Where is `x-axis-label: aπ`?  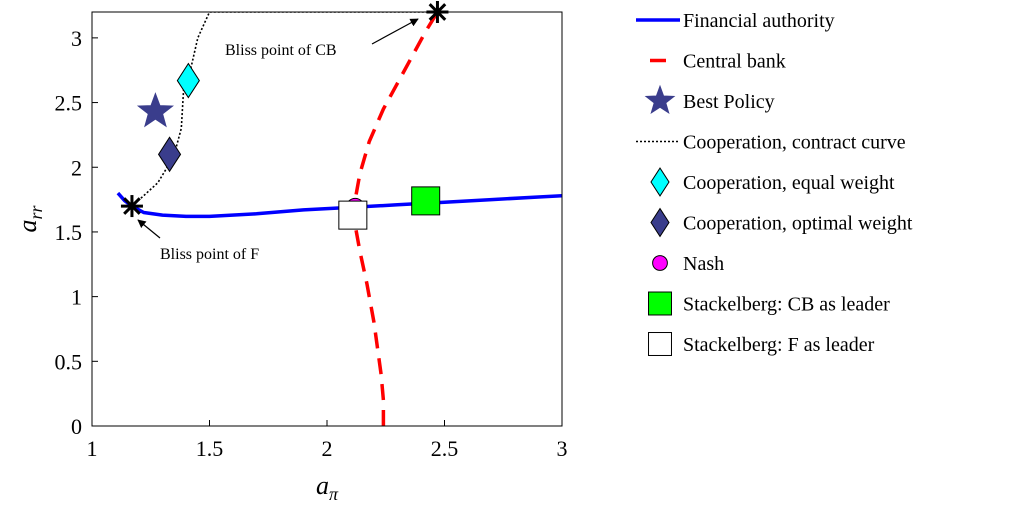
x-axis-label: aπ is located at coordinates (327, 486).